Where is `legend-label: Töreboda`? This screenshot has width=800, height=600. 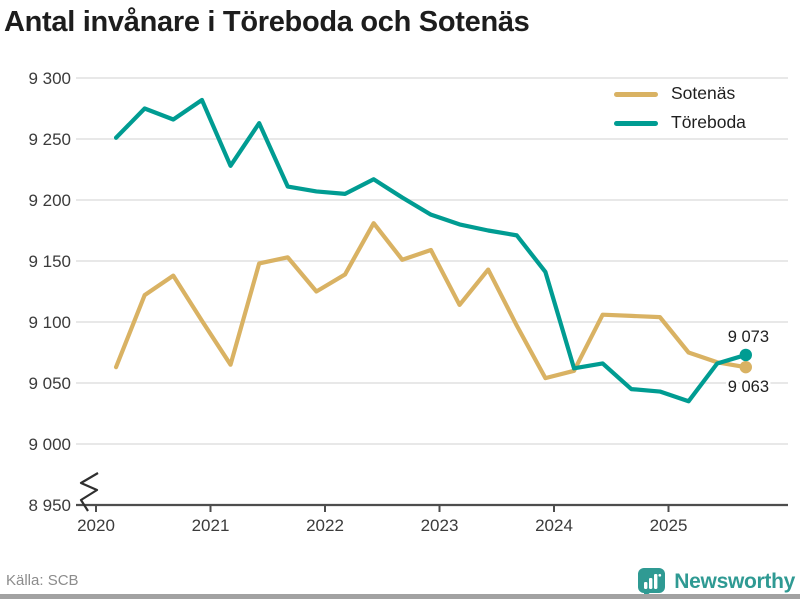 legend-label: Töreboda is located at coordinates (708, 122).